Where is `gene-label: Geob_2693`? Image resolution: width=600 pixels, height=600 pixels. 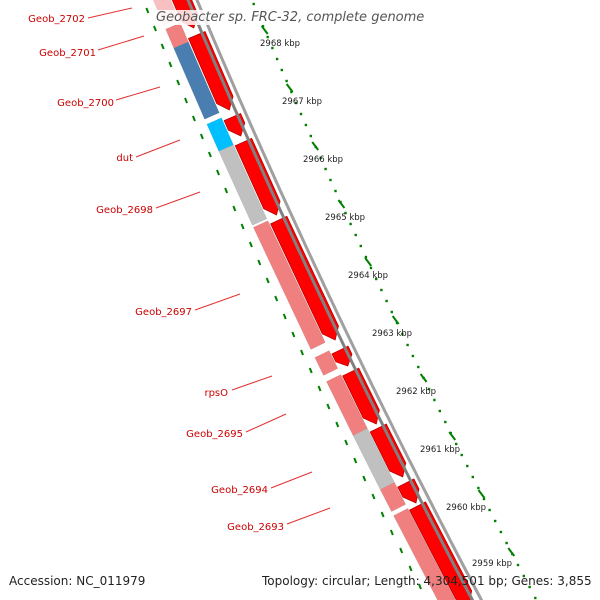 gene-label: Geob_2693 is located at coordinates (255, 527).